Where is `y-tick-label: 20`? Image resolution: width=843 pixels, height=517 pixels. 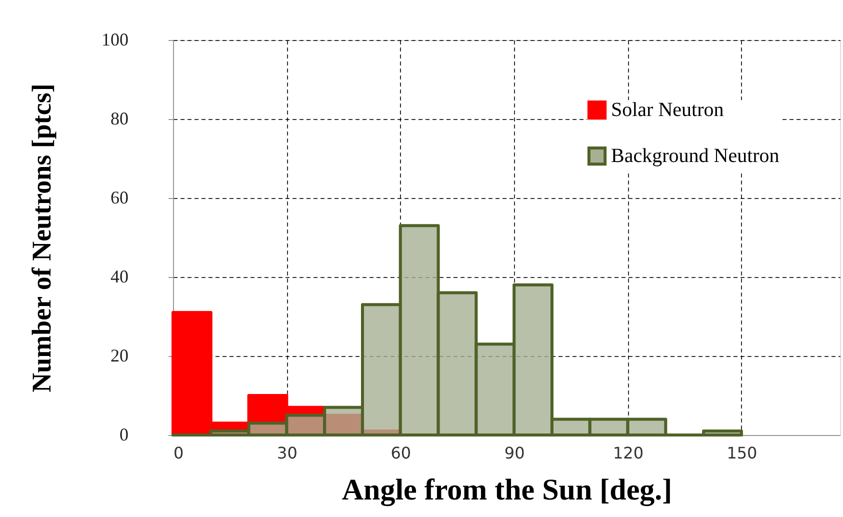
y-tick-label: 20 is located at coordinates (119, 356).